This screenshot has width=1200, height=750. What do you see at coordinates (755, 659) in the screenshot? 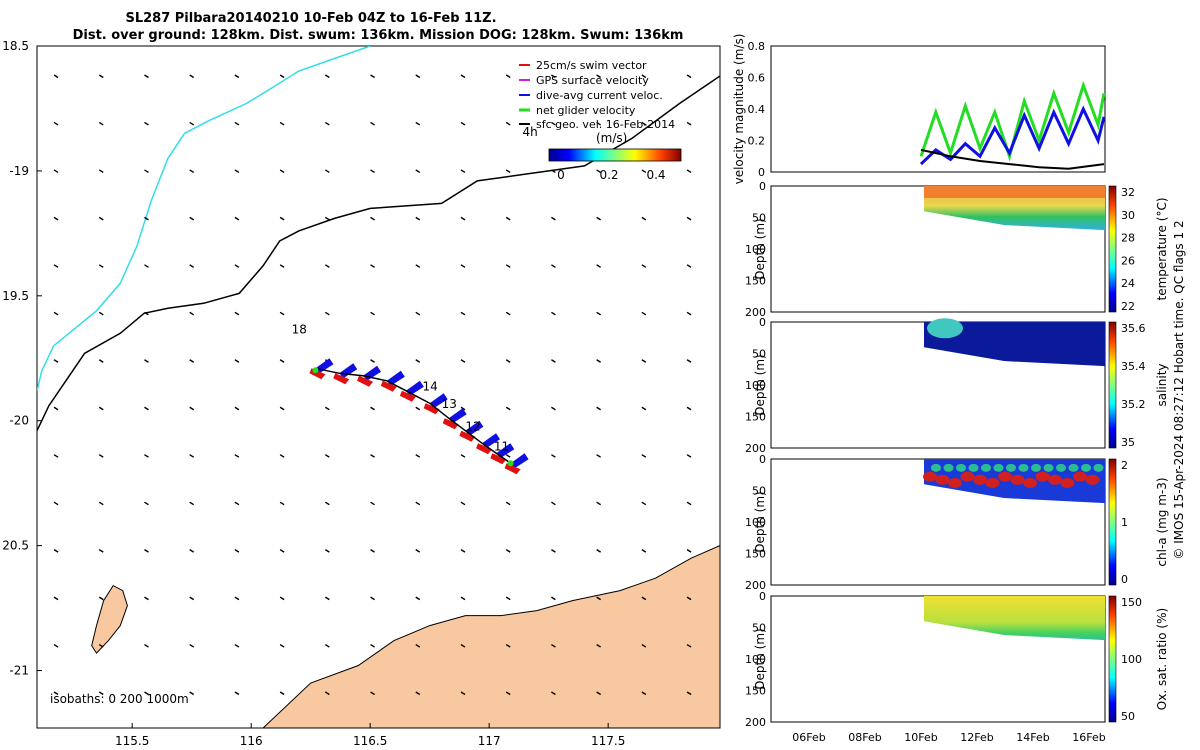
I see `oxygen-ytick-label: 100` at bounding box center [755, 659].